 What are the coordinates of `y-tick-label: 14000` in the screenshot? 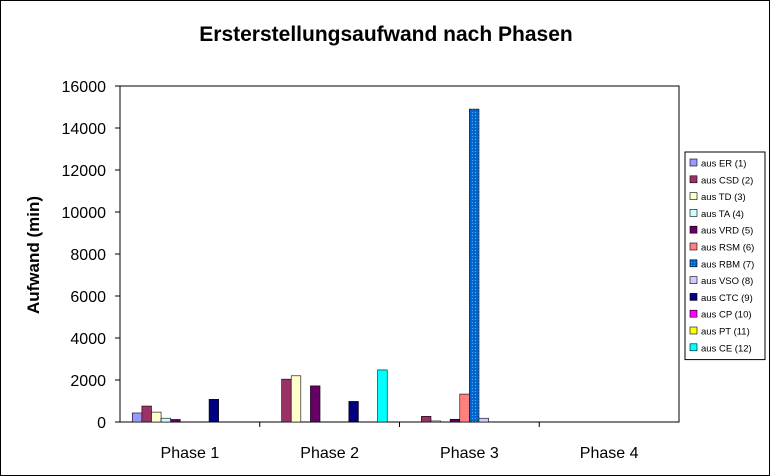 It's located at (84, 129).